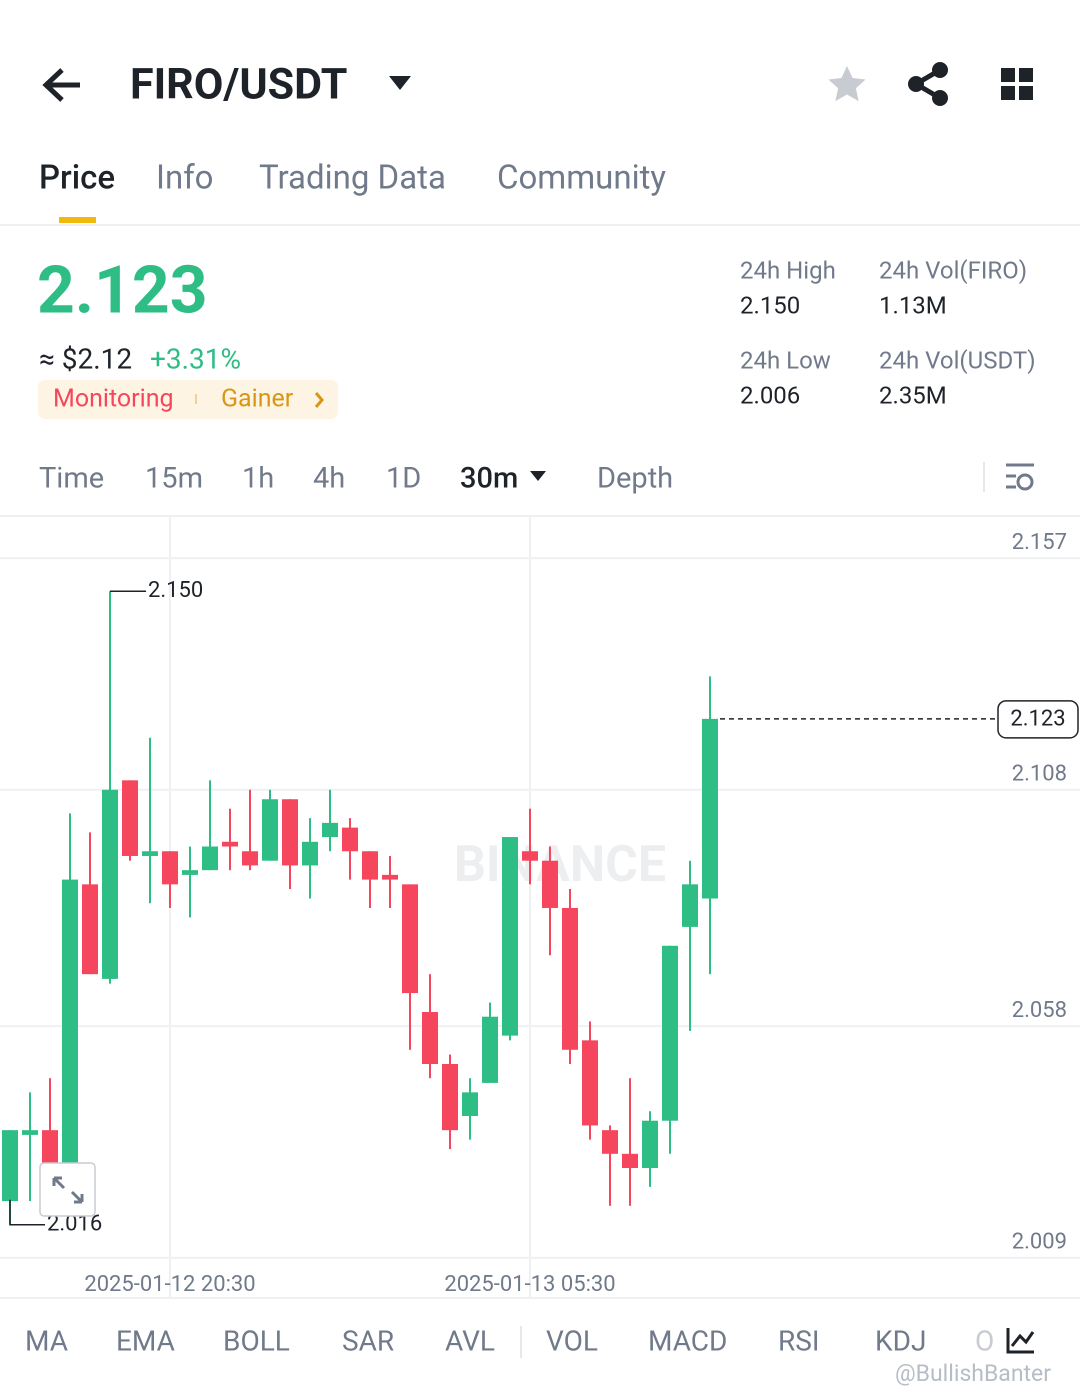 This screenshot has height=1400, width=1080. I want to click on y-tick-label: 2.157, so click(1039, 542).